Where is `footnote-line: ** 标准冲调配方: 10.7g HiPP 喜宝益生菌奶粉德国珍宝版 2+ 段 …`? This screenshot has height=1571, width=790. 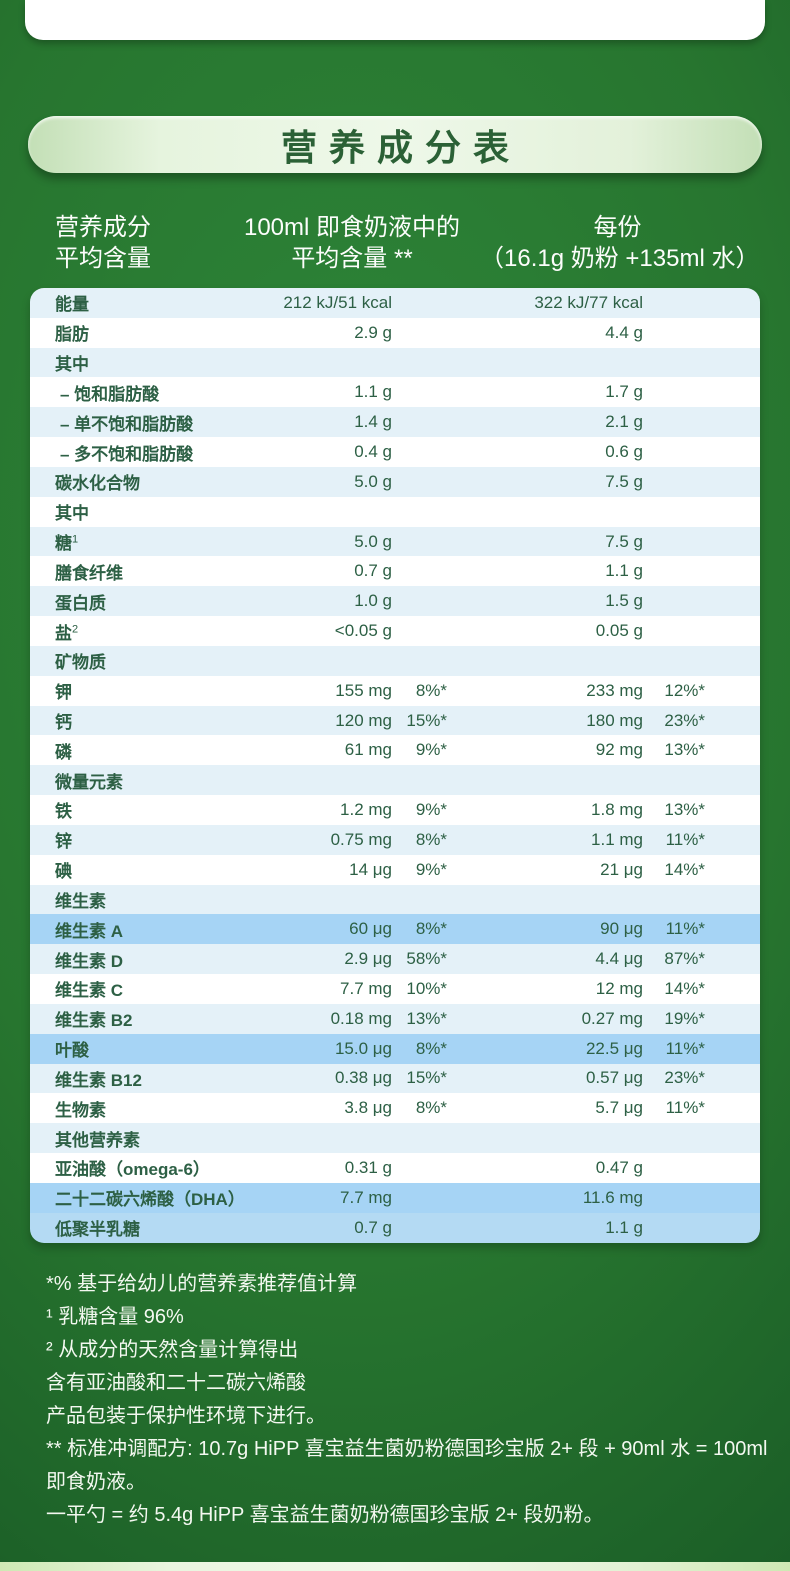
footnote-line: ** 标准冲调配方: 10.7g HiPP 喜宝益生菌奶粉德国珍宝版 2+ 段 … is located at coordinates (407, 1465).